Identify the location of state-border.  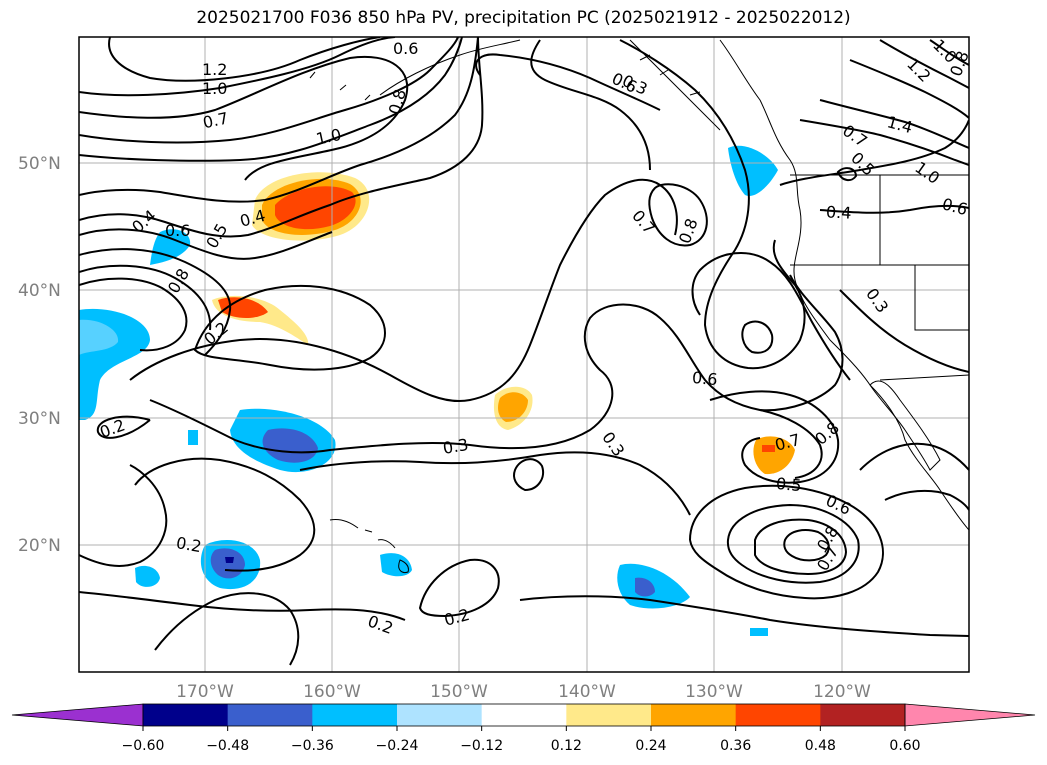
(941, 298).